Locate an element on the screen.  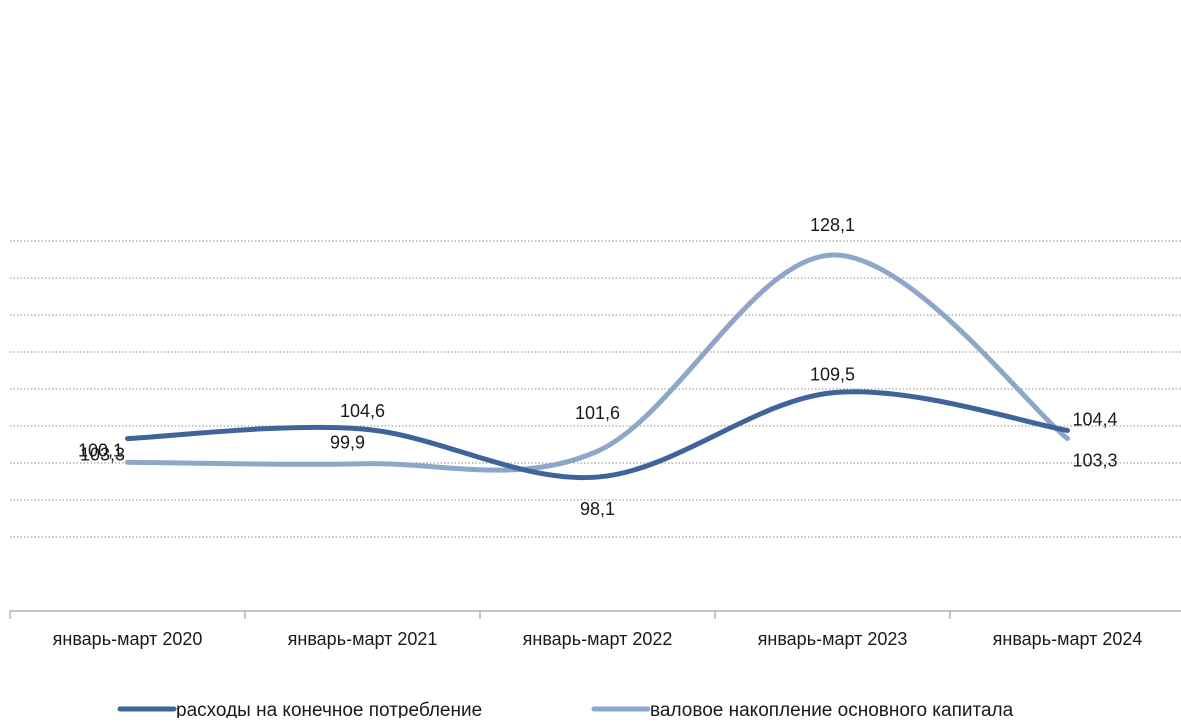
x-tick-label: январь-март 2022 is located at coordinates (598, 639).